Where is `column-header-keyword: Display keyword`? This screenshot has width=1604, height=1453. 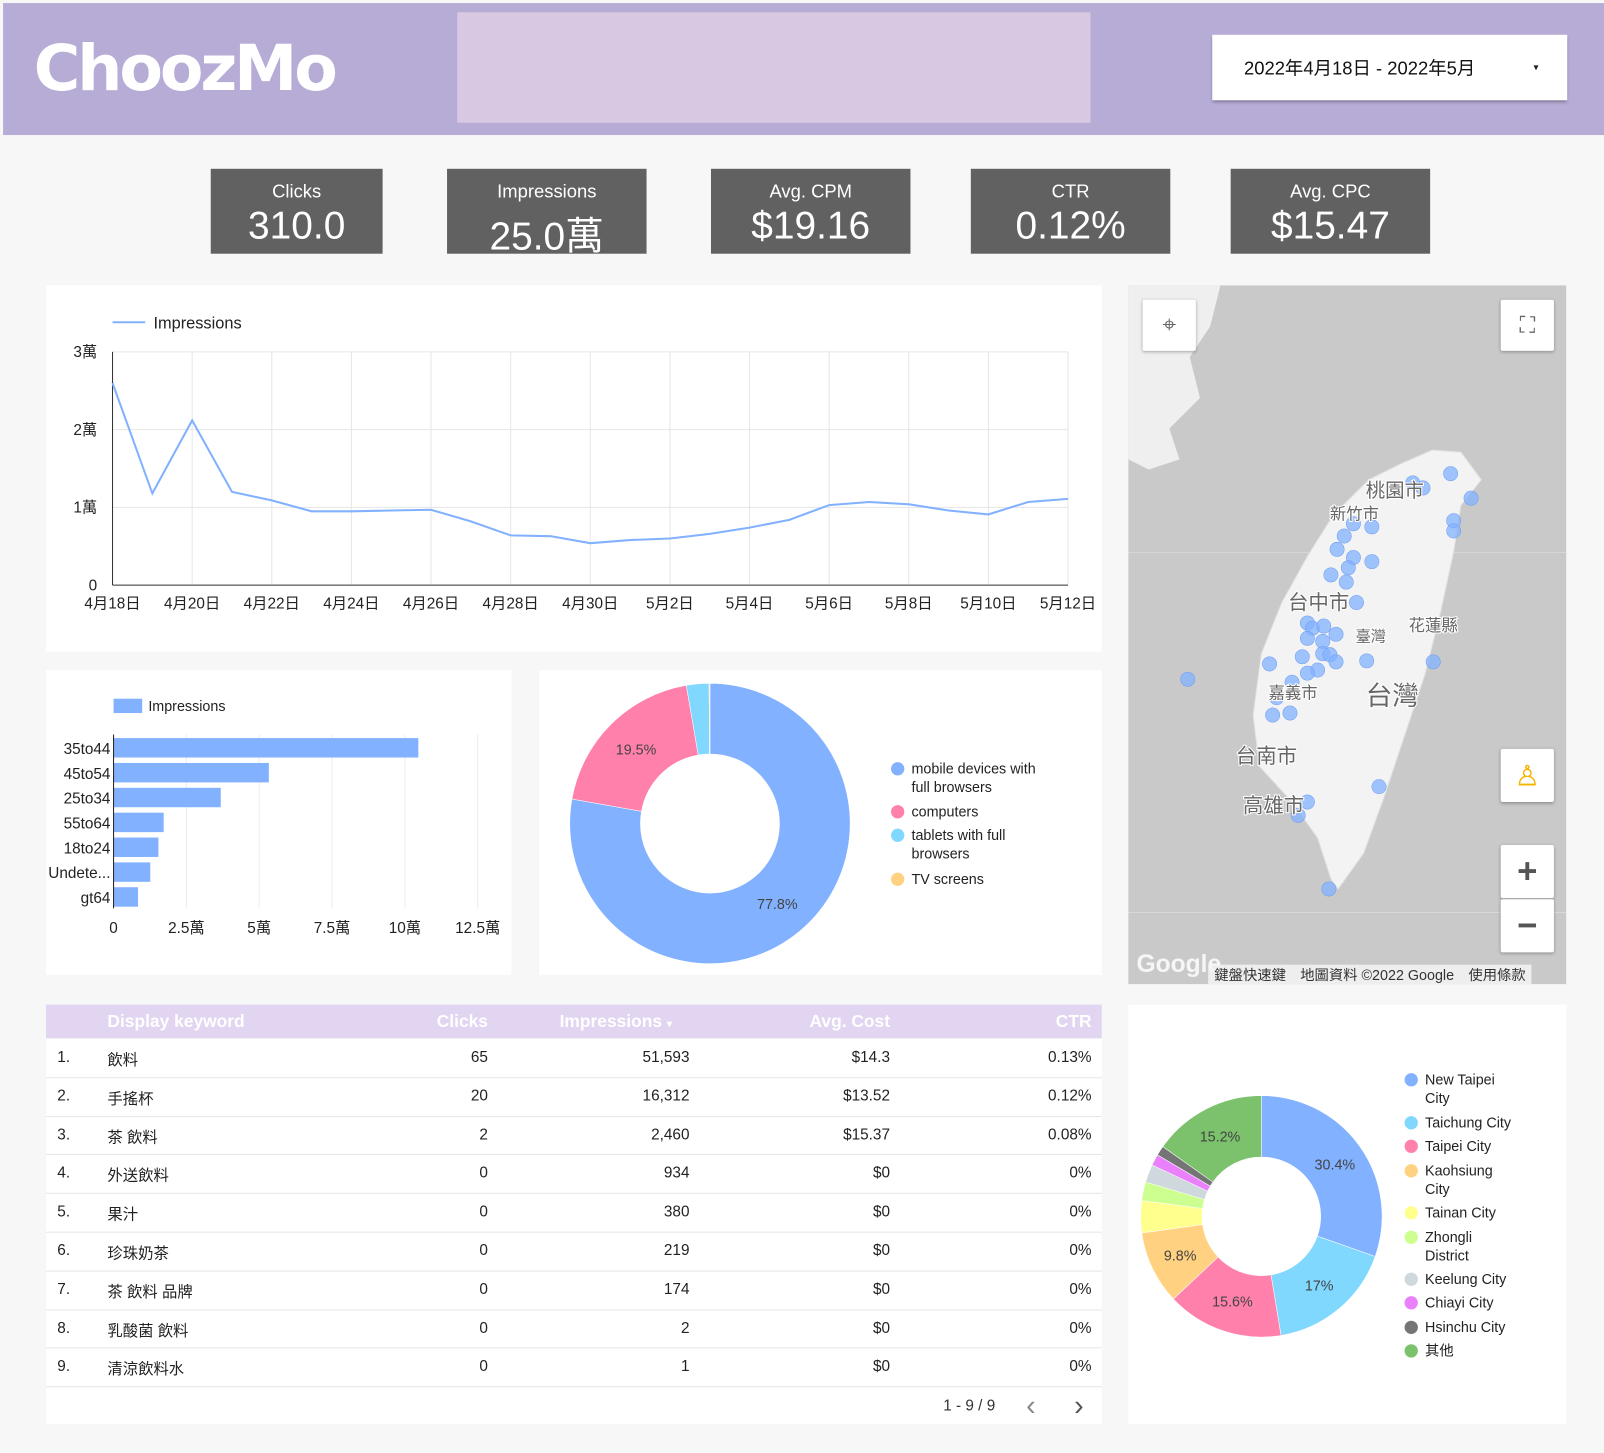
column-header-keyword: Display keyword is located at coordinates (176, 1021).